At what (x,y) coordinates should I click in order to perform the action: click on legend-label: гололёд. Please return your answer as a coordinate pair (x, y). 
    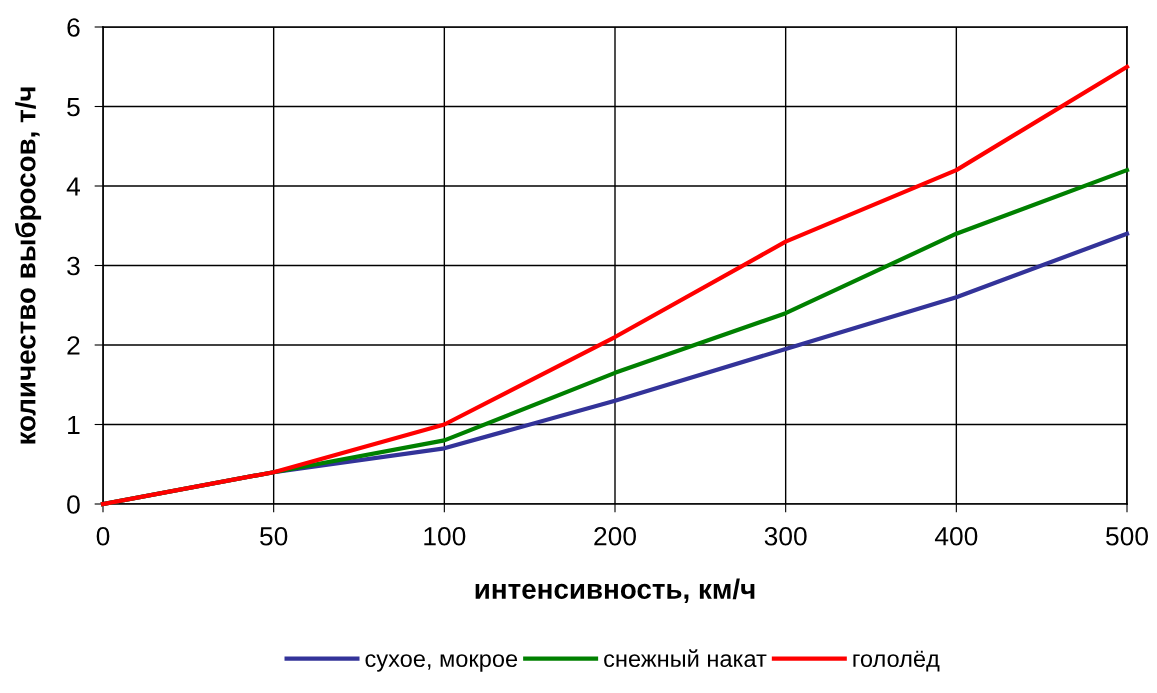
    Looking at the image, I should click on (896, 661).